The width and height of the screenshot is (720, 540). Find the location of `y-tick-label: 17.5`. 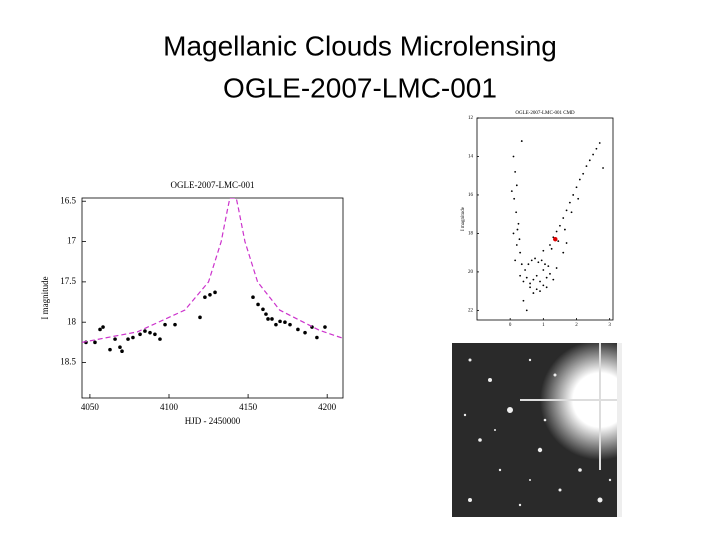

y-tick-label: 17.5 is located at coordinates (68, 281).